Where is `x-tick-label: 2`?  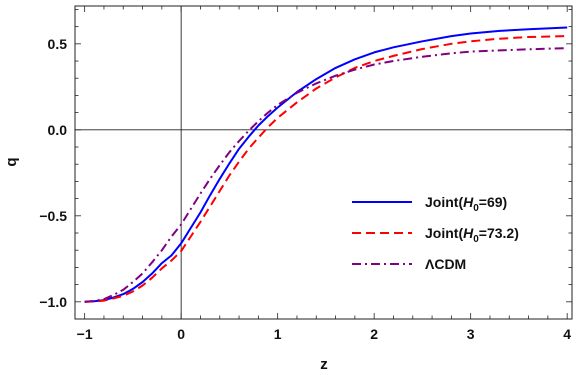
x-tick-label: 2 is located at coordinates (374, 334).